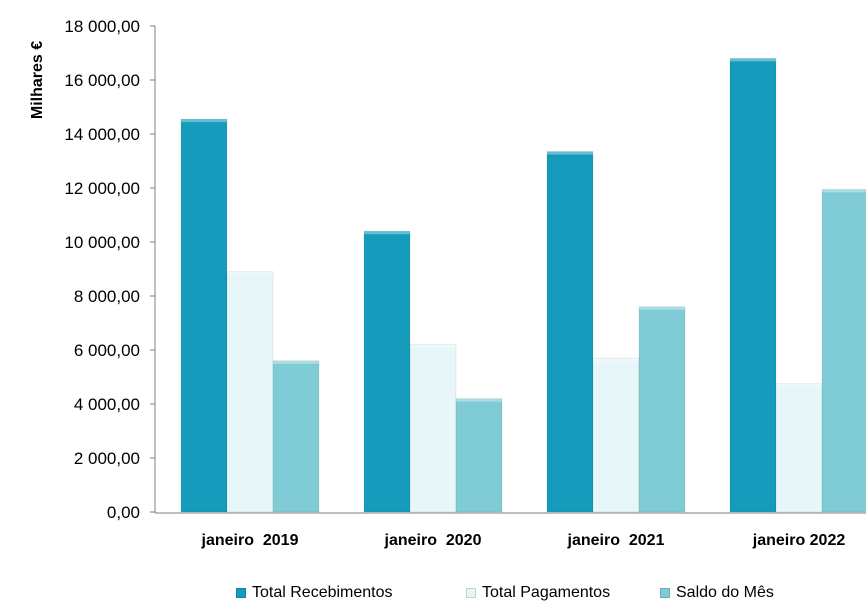  What do you see at coordinates (107, 350) in the screenshot?
I see `y-tick-label: 6 000,00` at bounding box center [107, 350].